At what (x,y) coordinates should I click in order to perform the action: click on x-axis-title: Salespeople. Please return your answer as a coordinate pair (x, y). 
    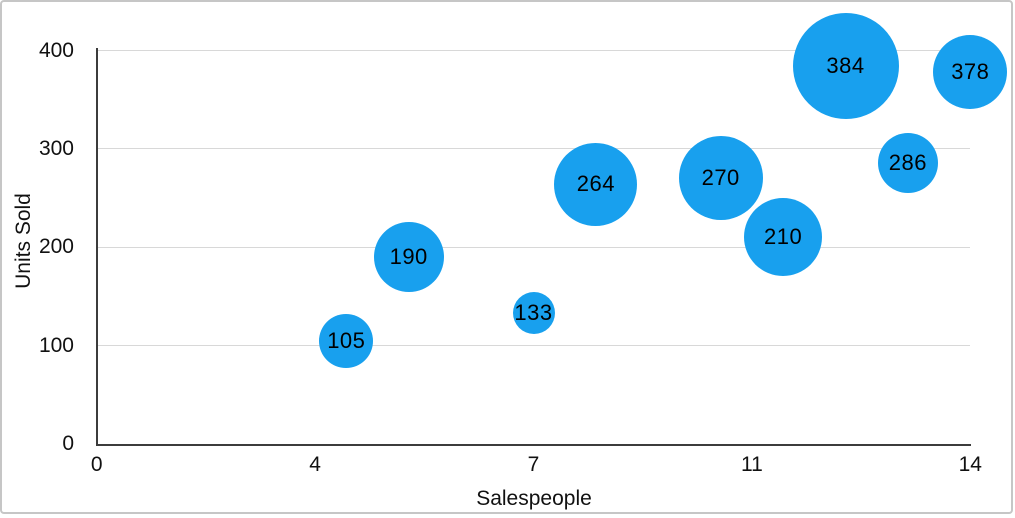
    Looking at the image, I should click on (534, 498).